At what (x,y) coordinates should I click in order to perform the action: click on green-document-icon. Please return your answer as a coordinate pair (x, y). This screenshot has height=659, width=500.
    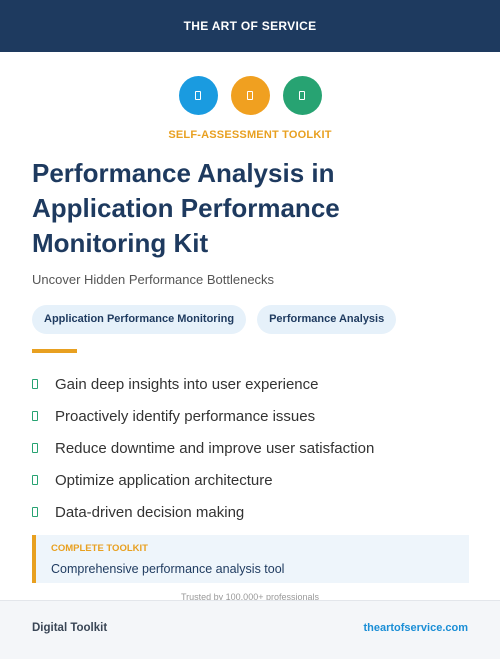
    Looking at the image, I should click on (302, 95).